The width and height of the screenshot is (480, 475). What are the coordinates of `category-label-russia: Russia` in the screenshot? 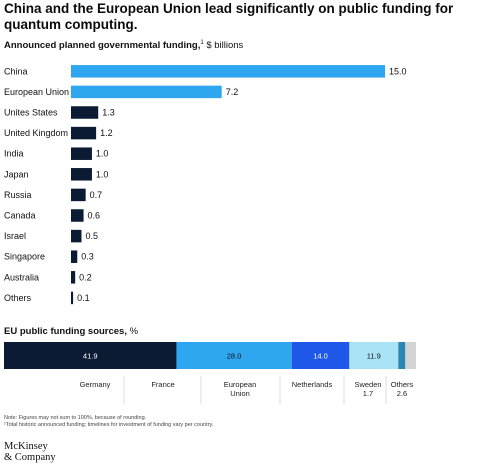 It's located at (18, 195).